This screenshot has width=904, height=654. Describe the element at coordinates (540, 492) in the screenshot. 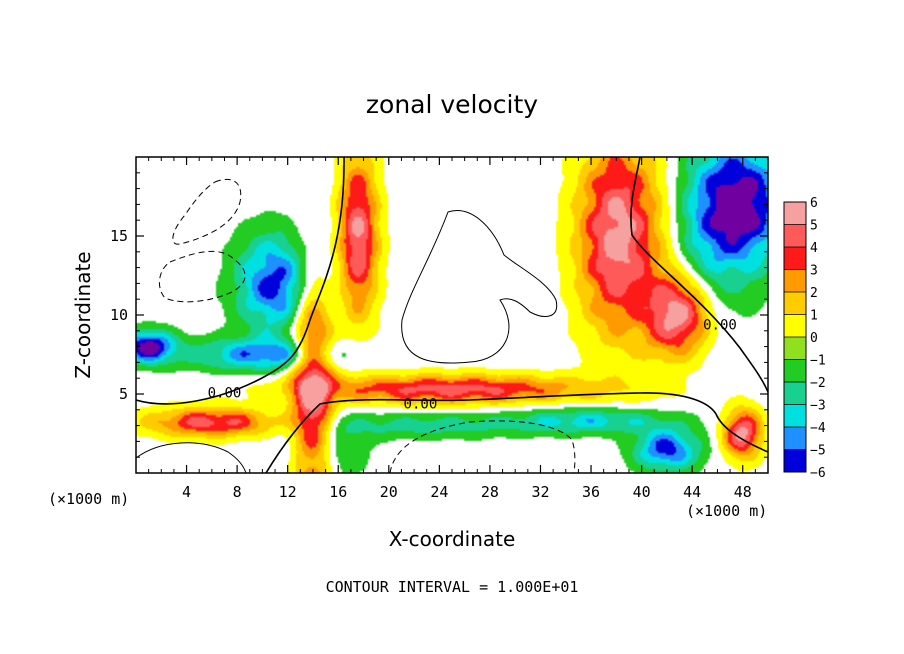

I see `x-tick-label: 32` at that location.